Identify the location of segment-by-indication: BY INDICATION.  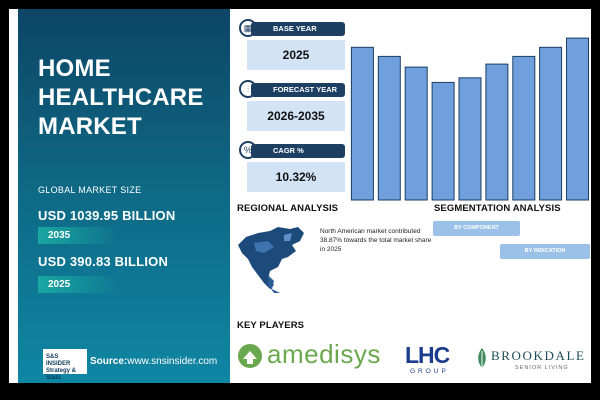
(545, 251).